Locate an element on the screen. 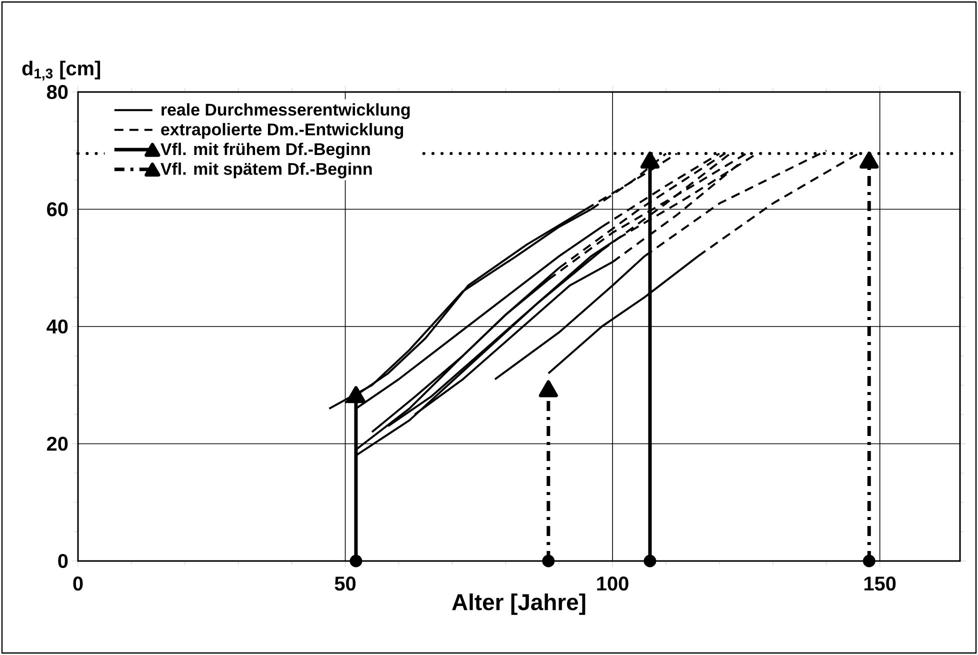  y-tick-label: 40 is located at coordinates (57, 326).